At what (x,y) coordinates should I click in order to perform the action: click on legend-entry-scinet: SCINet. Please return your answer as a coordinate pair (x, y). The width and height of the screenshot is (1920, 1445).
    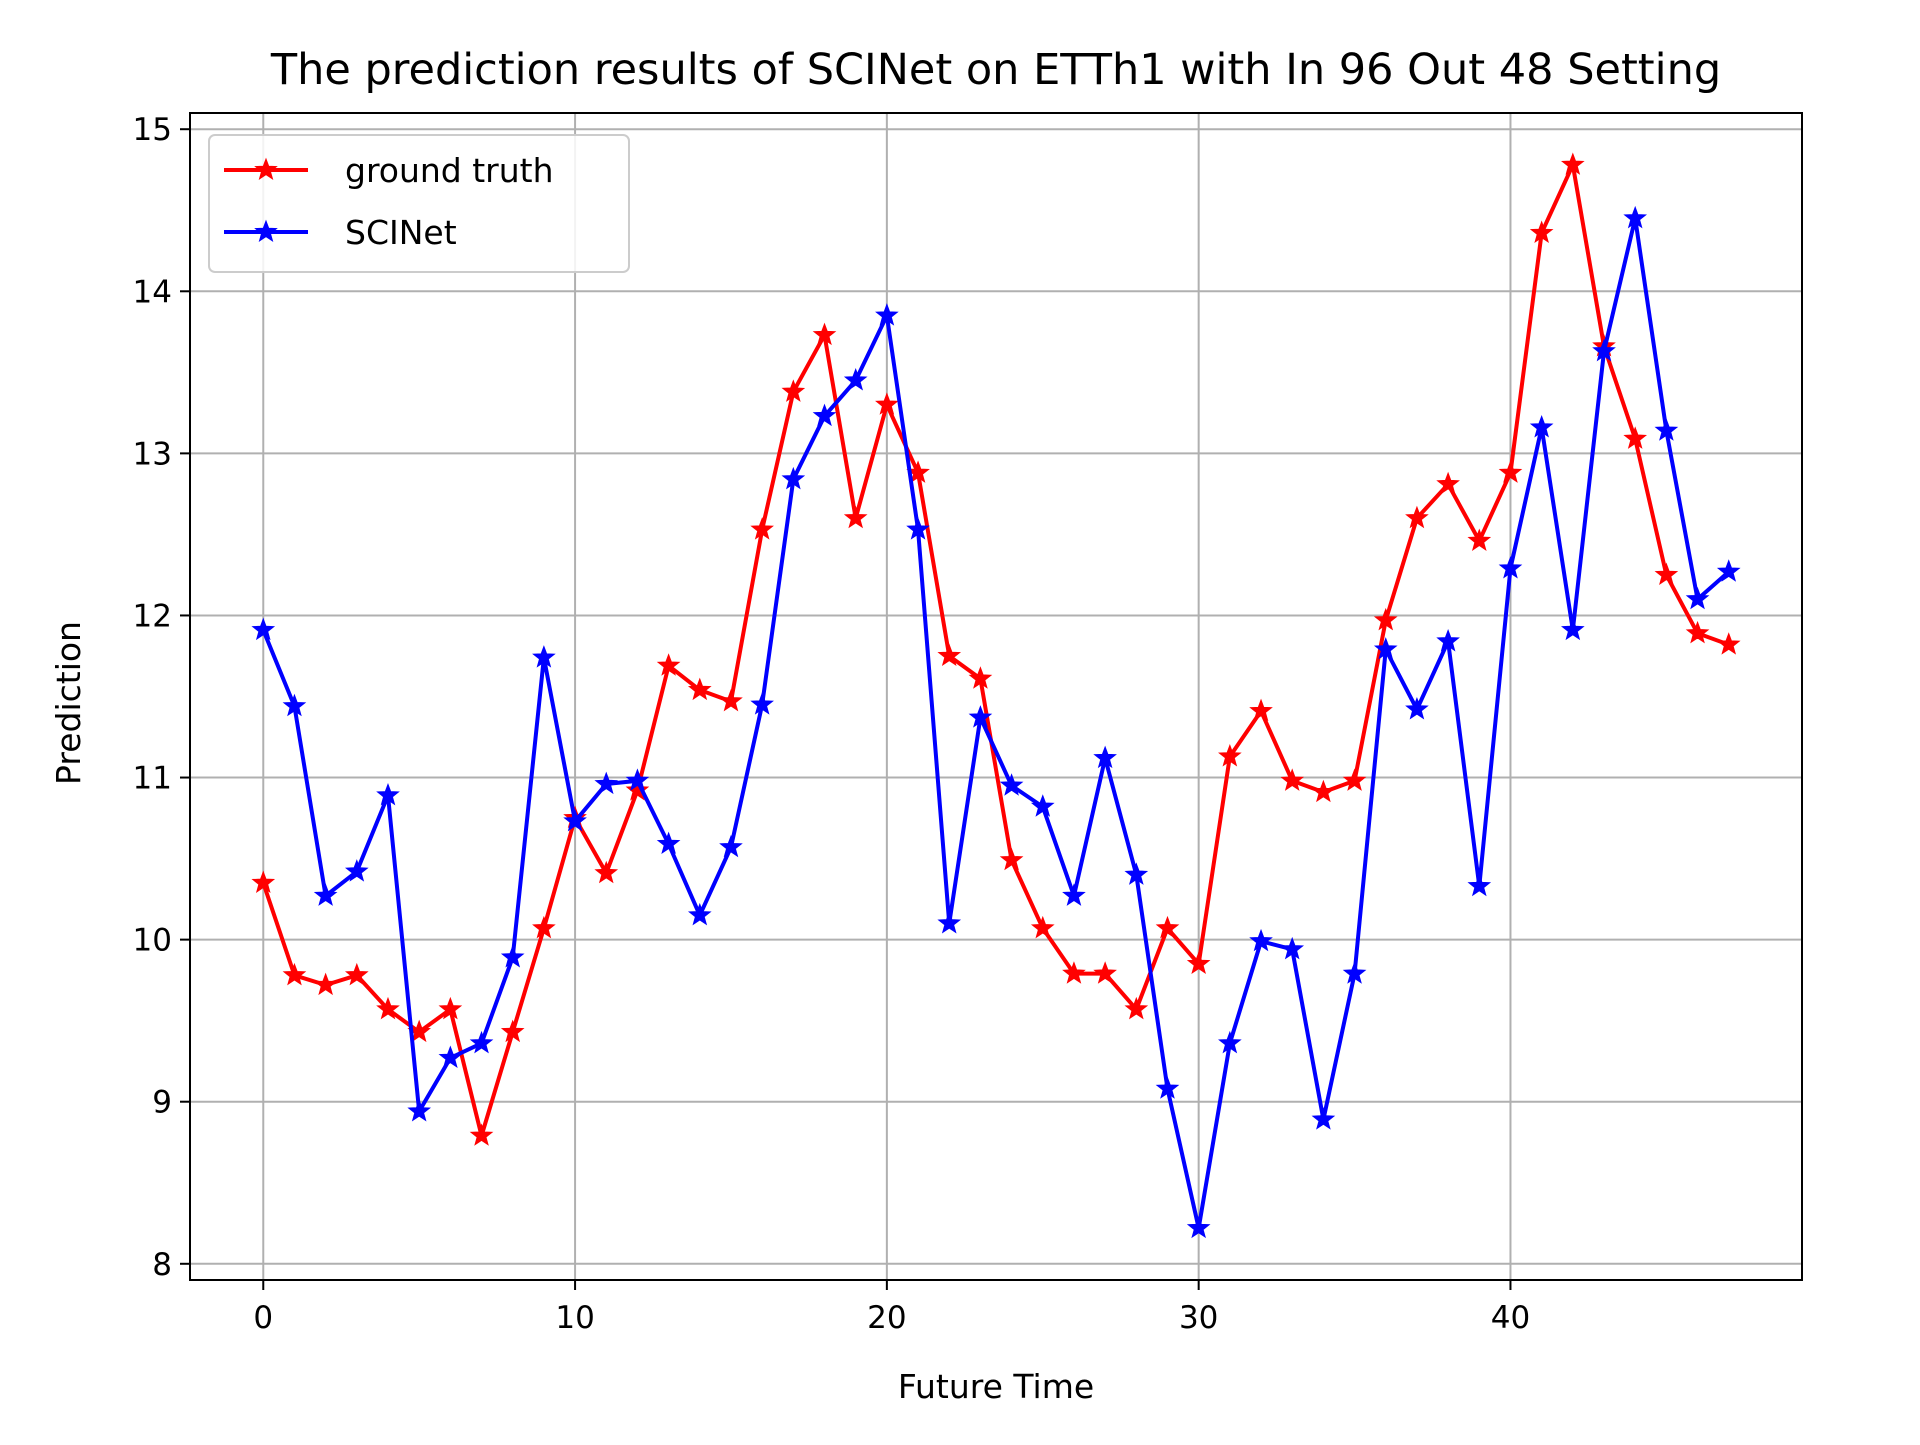
    Looking at the image, I should click on (340, 232).